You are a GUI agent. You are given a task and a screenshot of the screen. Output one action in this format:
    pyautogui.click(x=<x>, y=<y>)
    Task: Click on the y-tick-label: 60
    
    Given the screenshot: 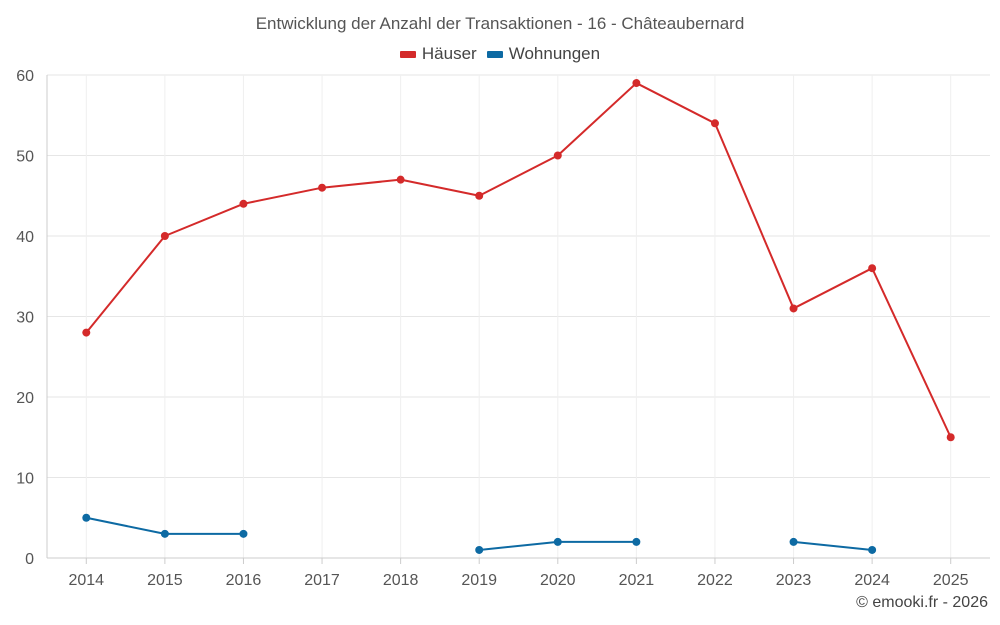 What is the action you would take?
    pyautogui.click(x=25, y=76)
    